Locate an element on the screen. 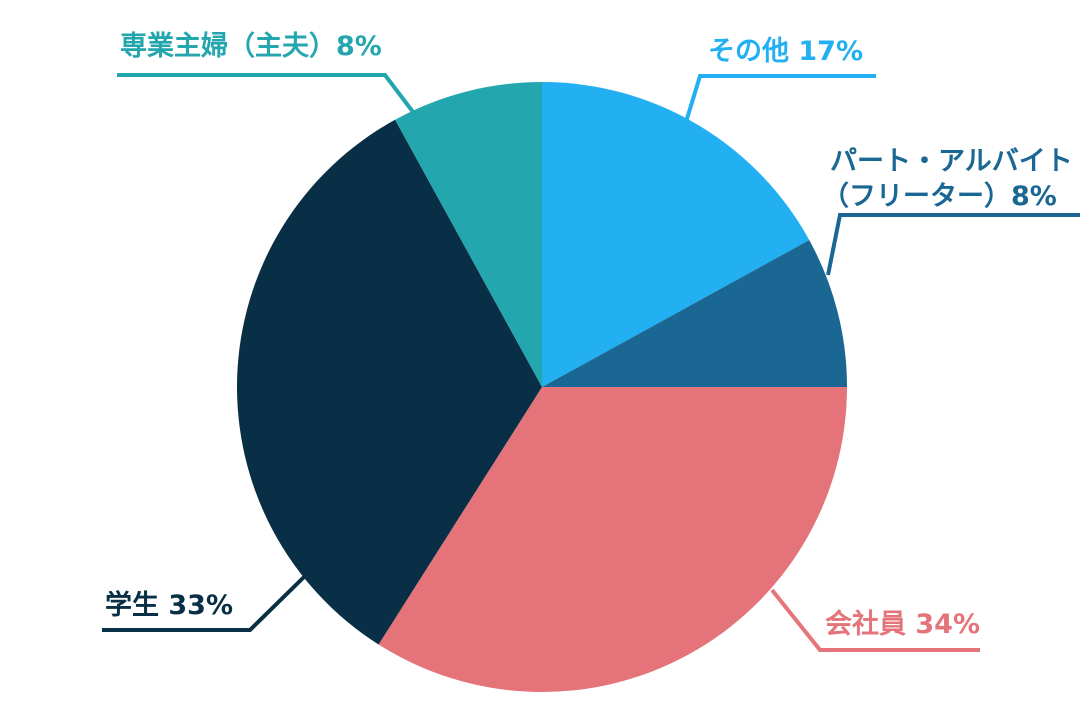  leader-line-other is located at coordinates (780, 98).